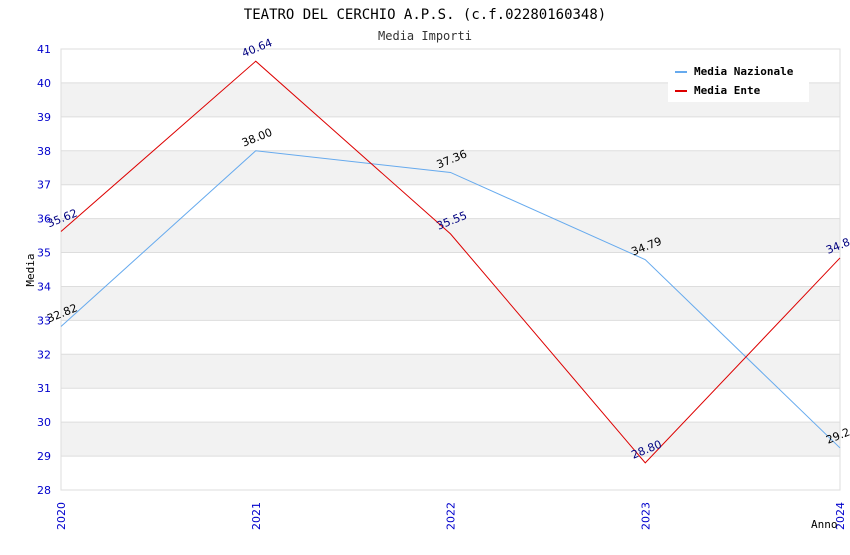 Image resolution: width=850 pixels, height=555 pixels. I want to click on data-label-media-nazionale: 38.00, so click(257, 138).